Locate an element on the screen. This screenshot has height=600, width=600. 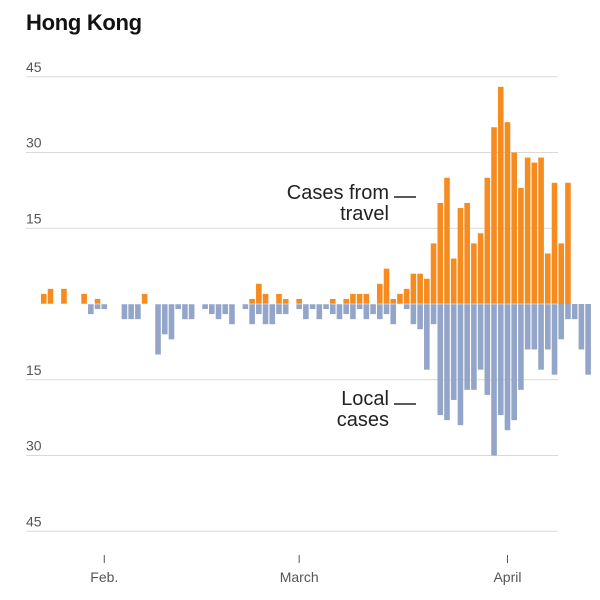
annotation-travel-line-2: travel is located at coordinates (364, 214).